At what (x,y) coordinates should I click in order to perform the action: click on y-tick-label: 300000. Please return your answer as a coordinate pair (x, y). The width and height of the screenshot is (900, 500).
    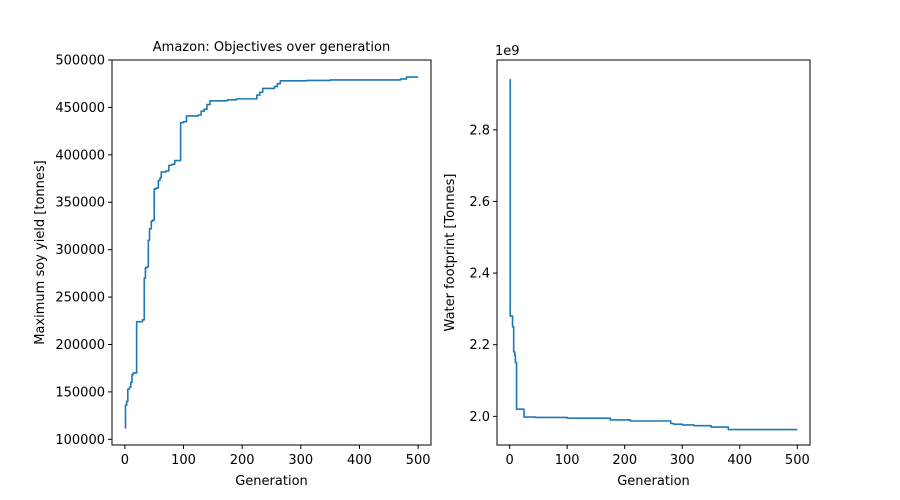
    Looking at the image, I should click on (80, 250).